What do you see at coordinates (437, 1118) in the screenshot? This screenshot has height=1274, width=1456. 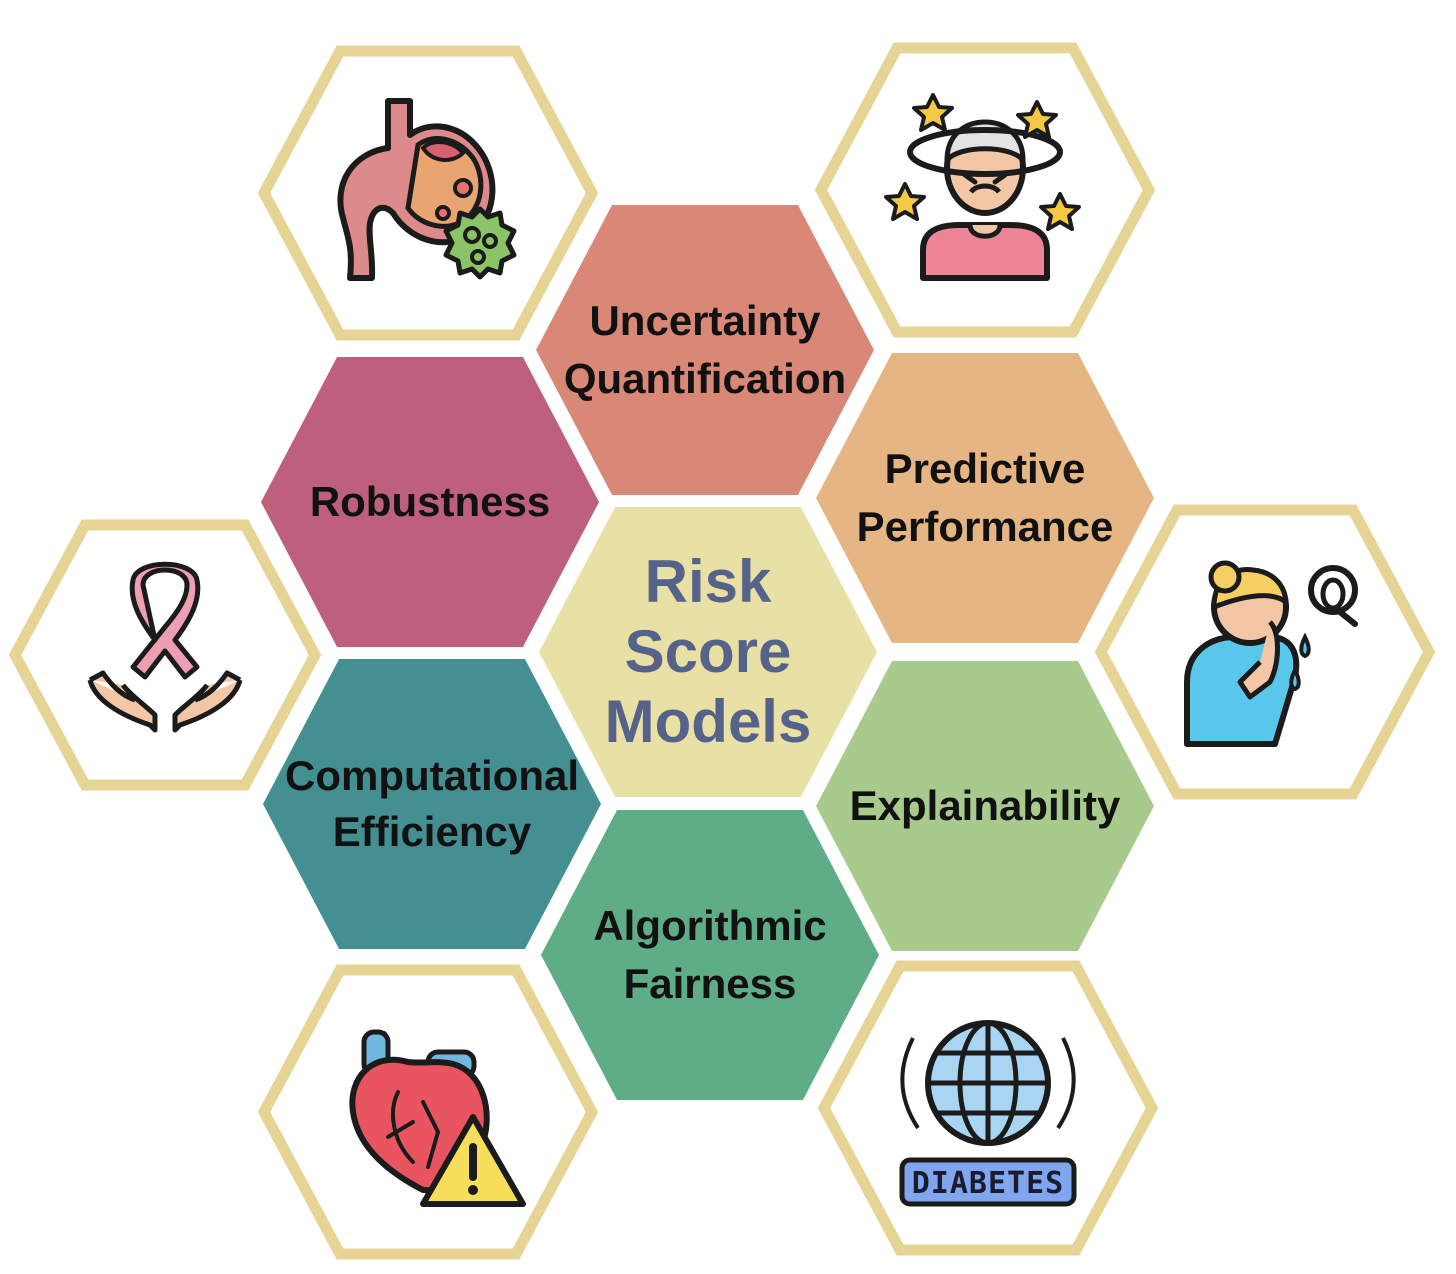 I see `heart-warning-icon` at bounding box center [437, 1118].